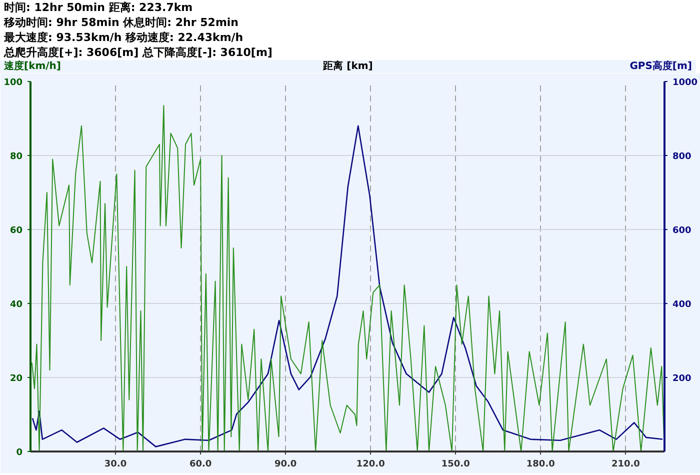  I want to click on y2-tick-label: 1000, so click(685, 83).